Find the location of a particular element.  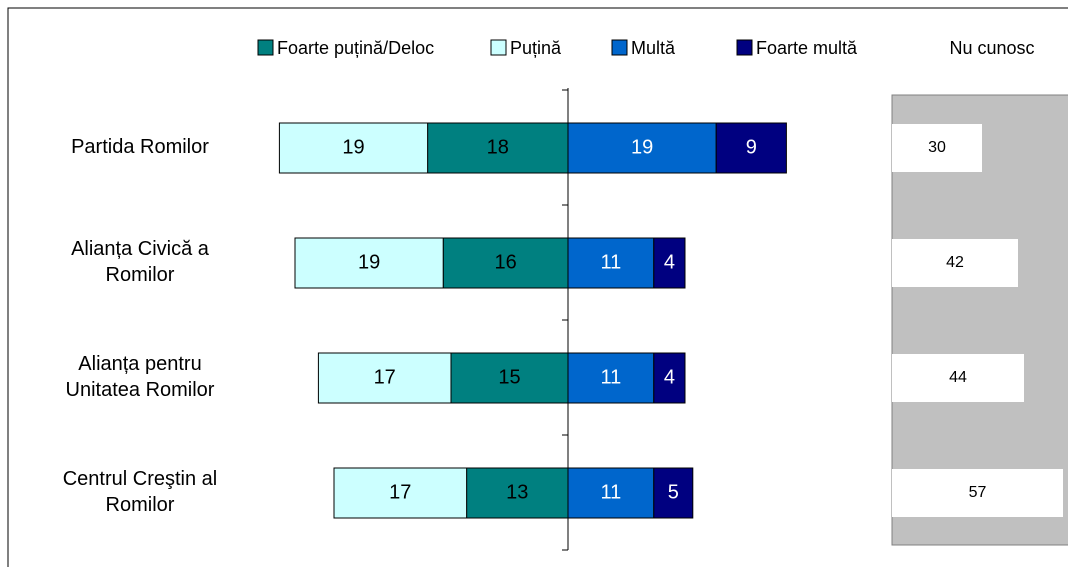

value-label: 16 is located at coordinates (505, 262).